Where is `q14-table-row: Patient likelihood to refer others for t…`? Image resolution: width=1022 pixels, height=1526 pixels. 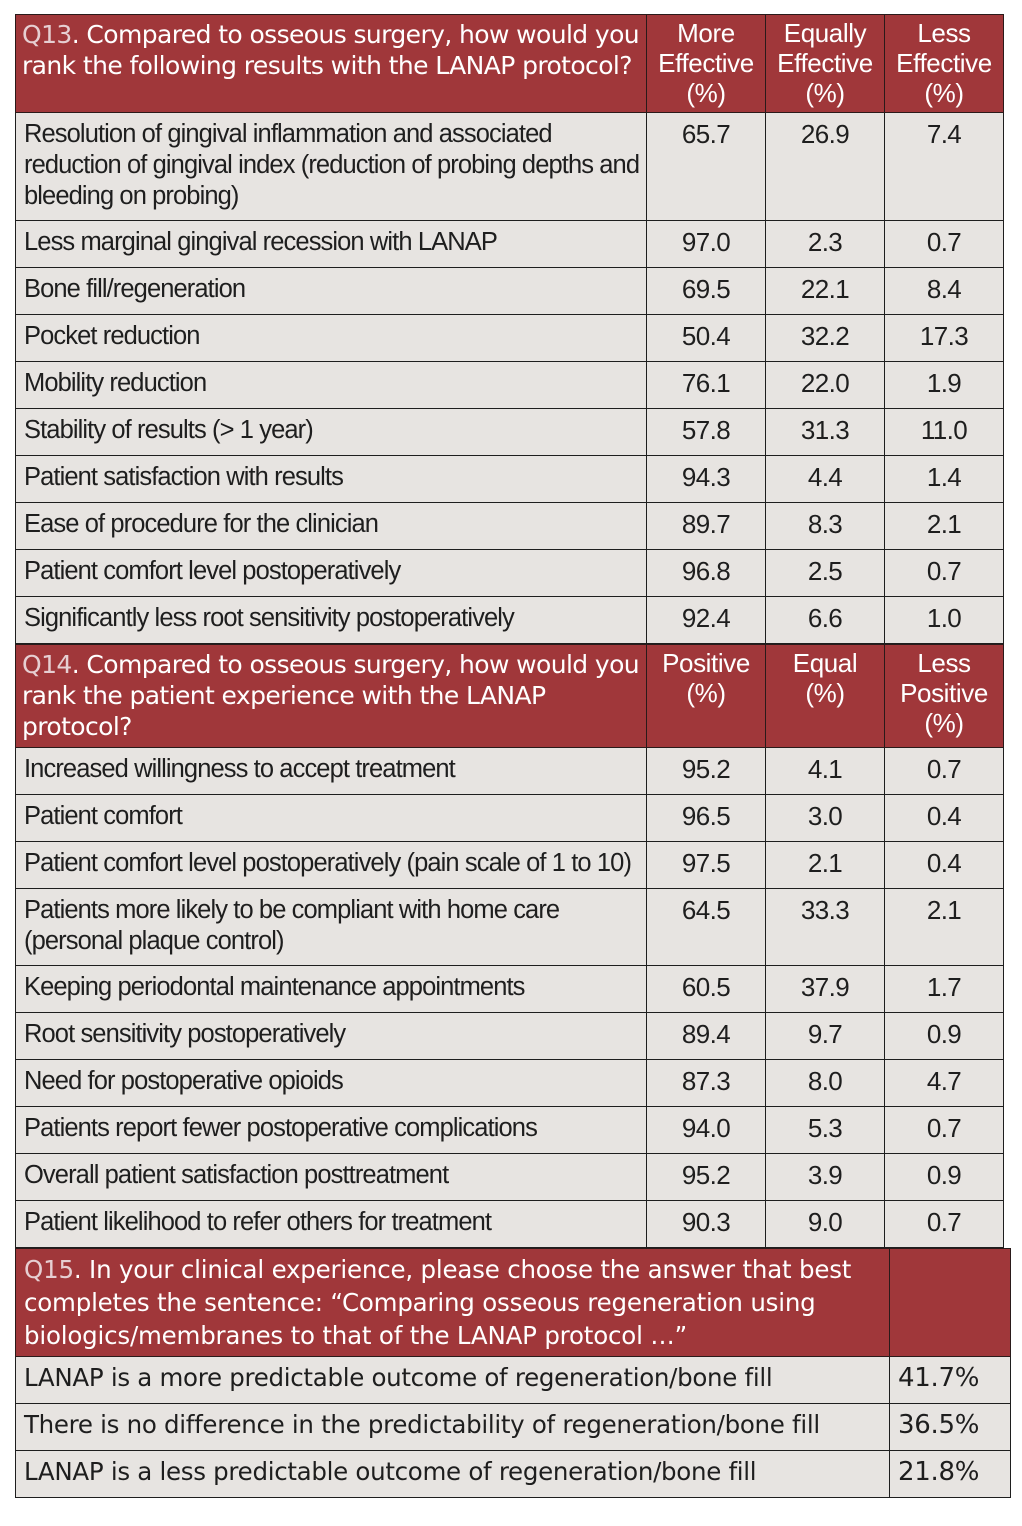 q14-table-row: Patient likelihood to refer others for t… is located at coordinates (509, 1224).